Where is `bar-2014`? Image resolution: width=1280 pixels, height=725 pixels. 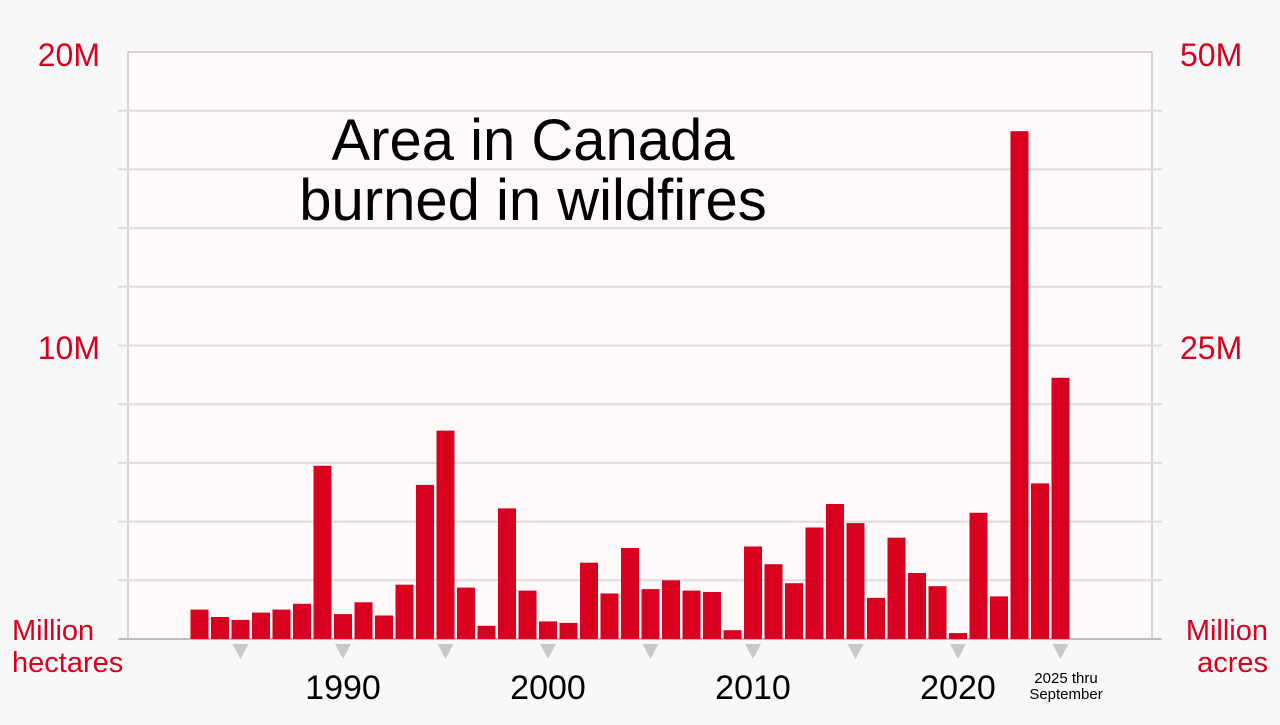 bar-2014 is located at coordinates (835, 571).